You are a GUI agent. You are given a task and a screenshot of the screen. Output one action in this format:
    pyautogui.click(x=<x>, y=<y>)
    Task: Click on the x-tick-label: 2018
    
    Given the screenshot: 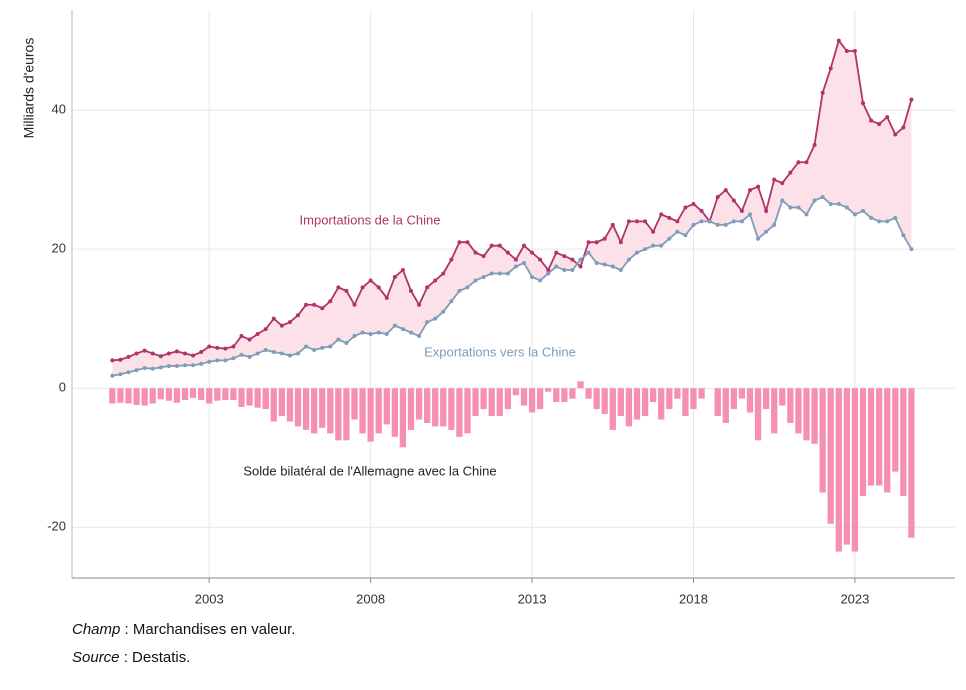 What is the action you would take?
    pyautogui.click(x=693, y=598)
    